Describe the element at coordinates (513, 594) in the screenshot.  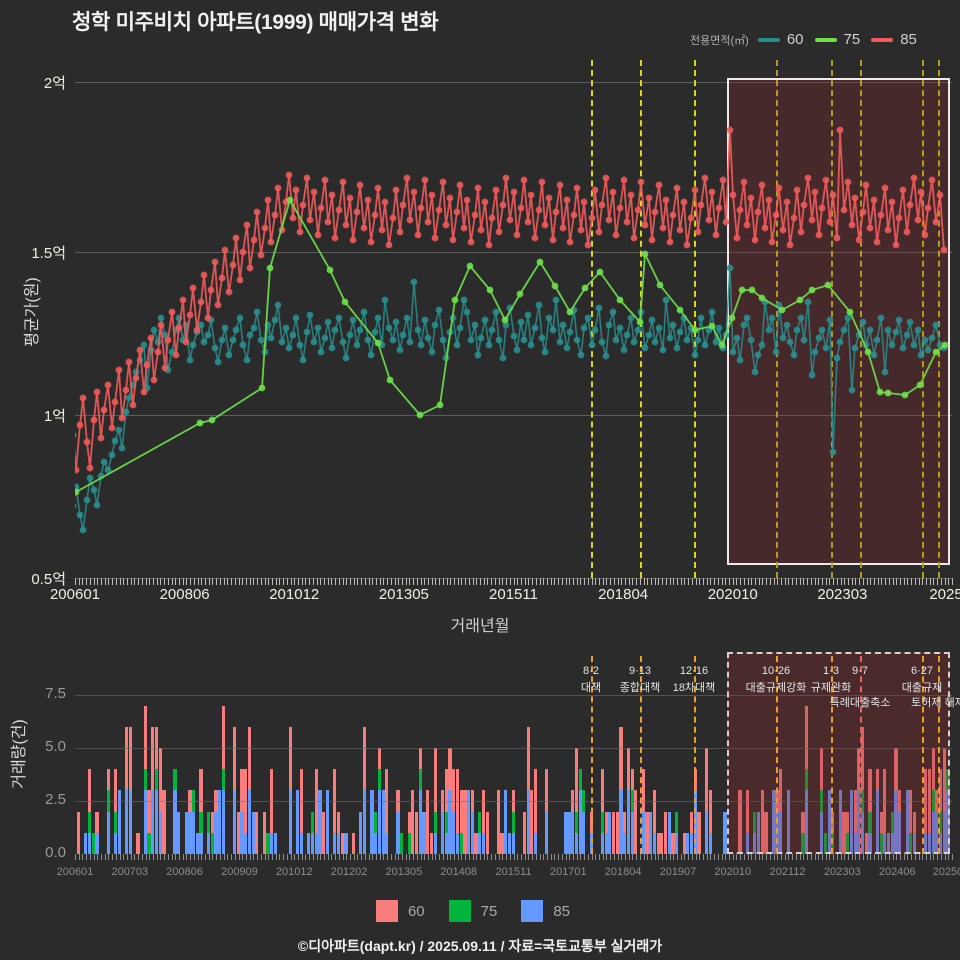
I see `price-x-tick-label: 201511` at that location.